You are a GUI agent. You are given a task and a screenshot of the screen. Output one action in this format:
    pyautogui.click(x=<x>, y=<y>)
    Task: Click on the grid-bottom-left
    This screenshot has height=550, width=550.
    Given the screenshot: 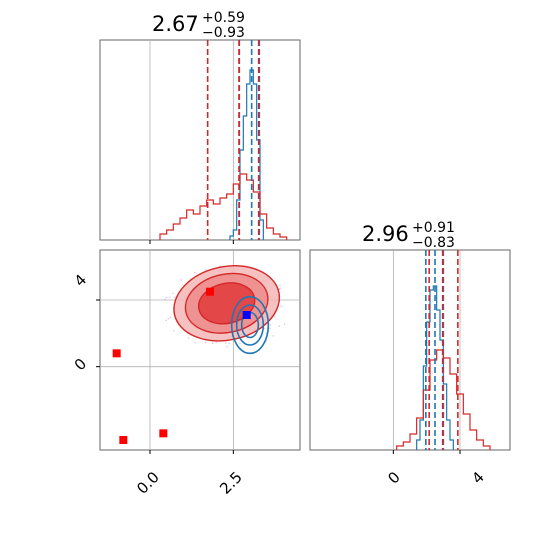 What is the action you would take?
    pyautogui.click(x=198, y=352)
    